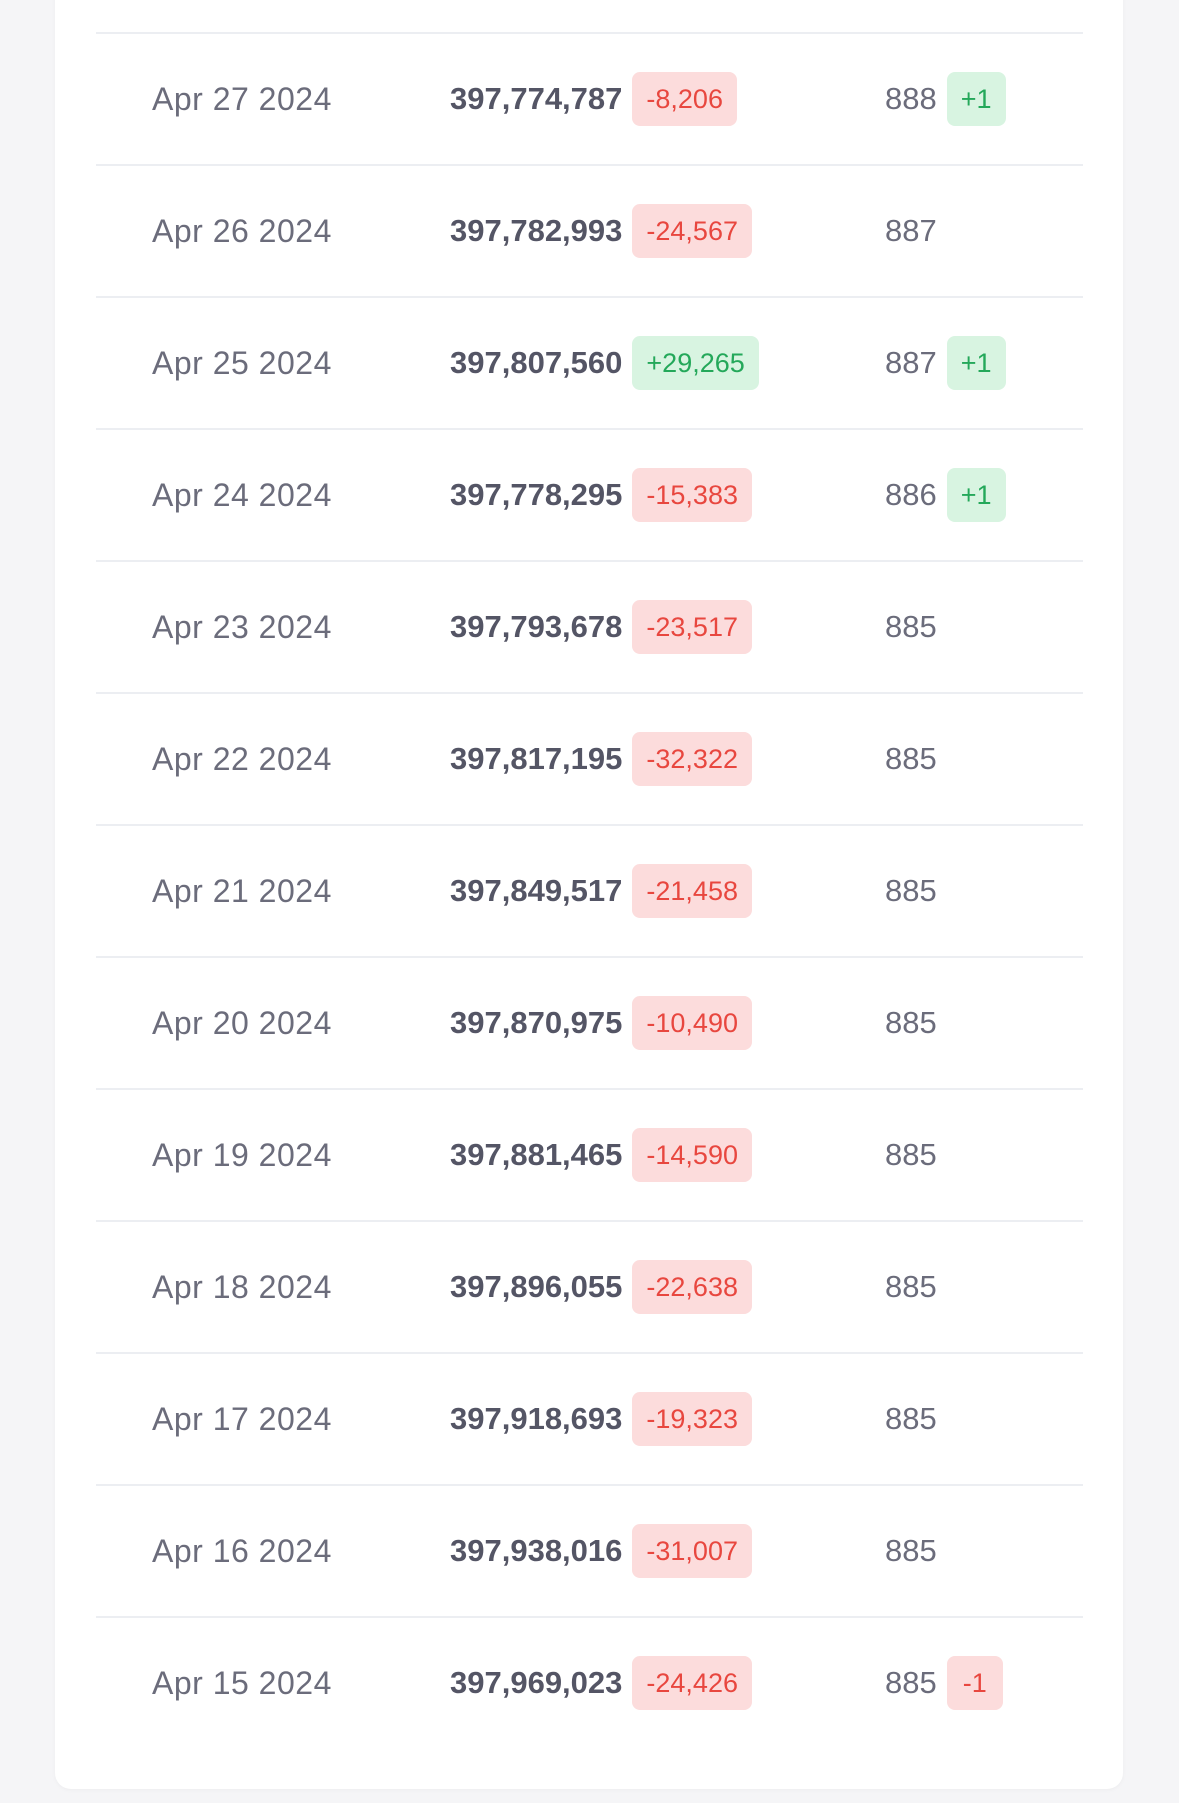  Describe the element at coordinates (536, 1550) in the screenshot. I see `row-value: 397,938,016` at that location.